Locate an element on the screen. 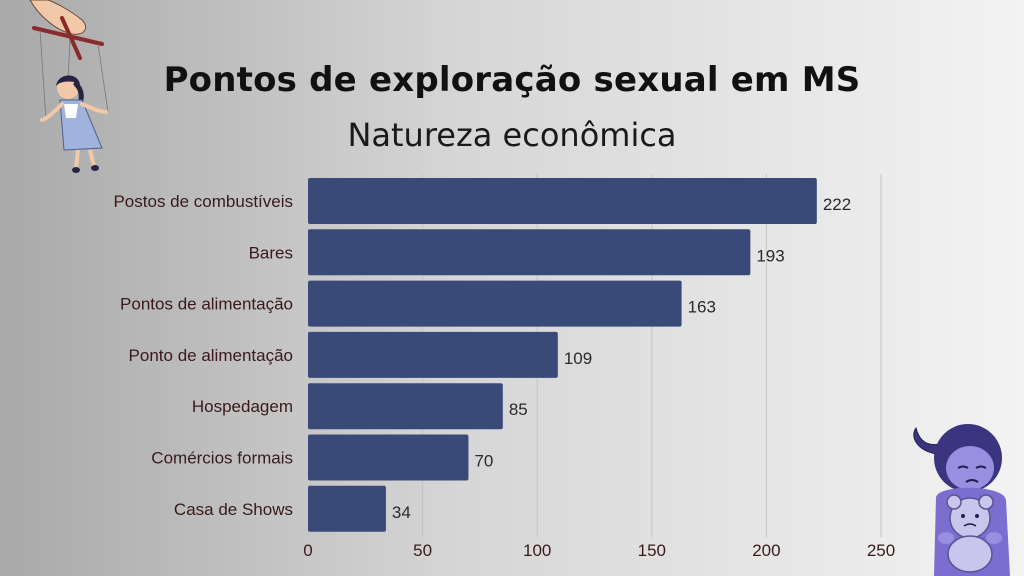 Image resolution: width=1024 pixels, height=576 pixels. x-tick-label: 0 is located at coordinates (307, 550).